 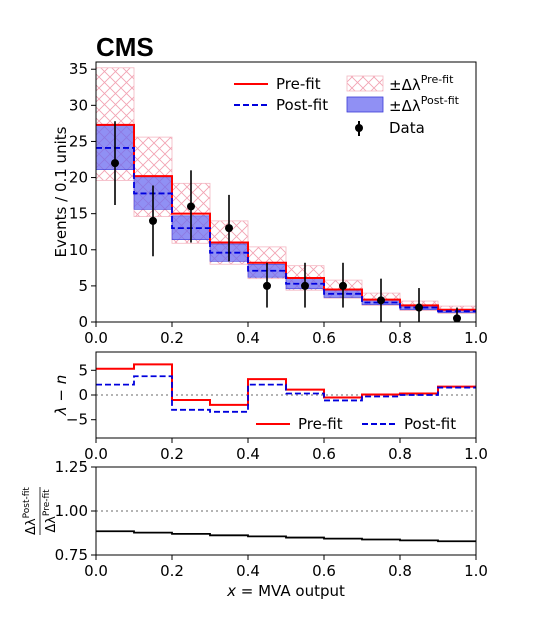 What do you see at coordinates (248, 338) in the screenshot?
I see `main-x-tick-label: 0.4` at bounding box center [248, 338].